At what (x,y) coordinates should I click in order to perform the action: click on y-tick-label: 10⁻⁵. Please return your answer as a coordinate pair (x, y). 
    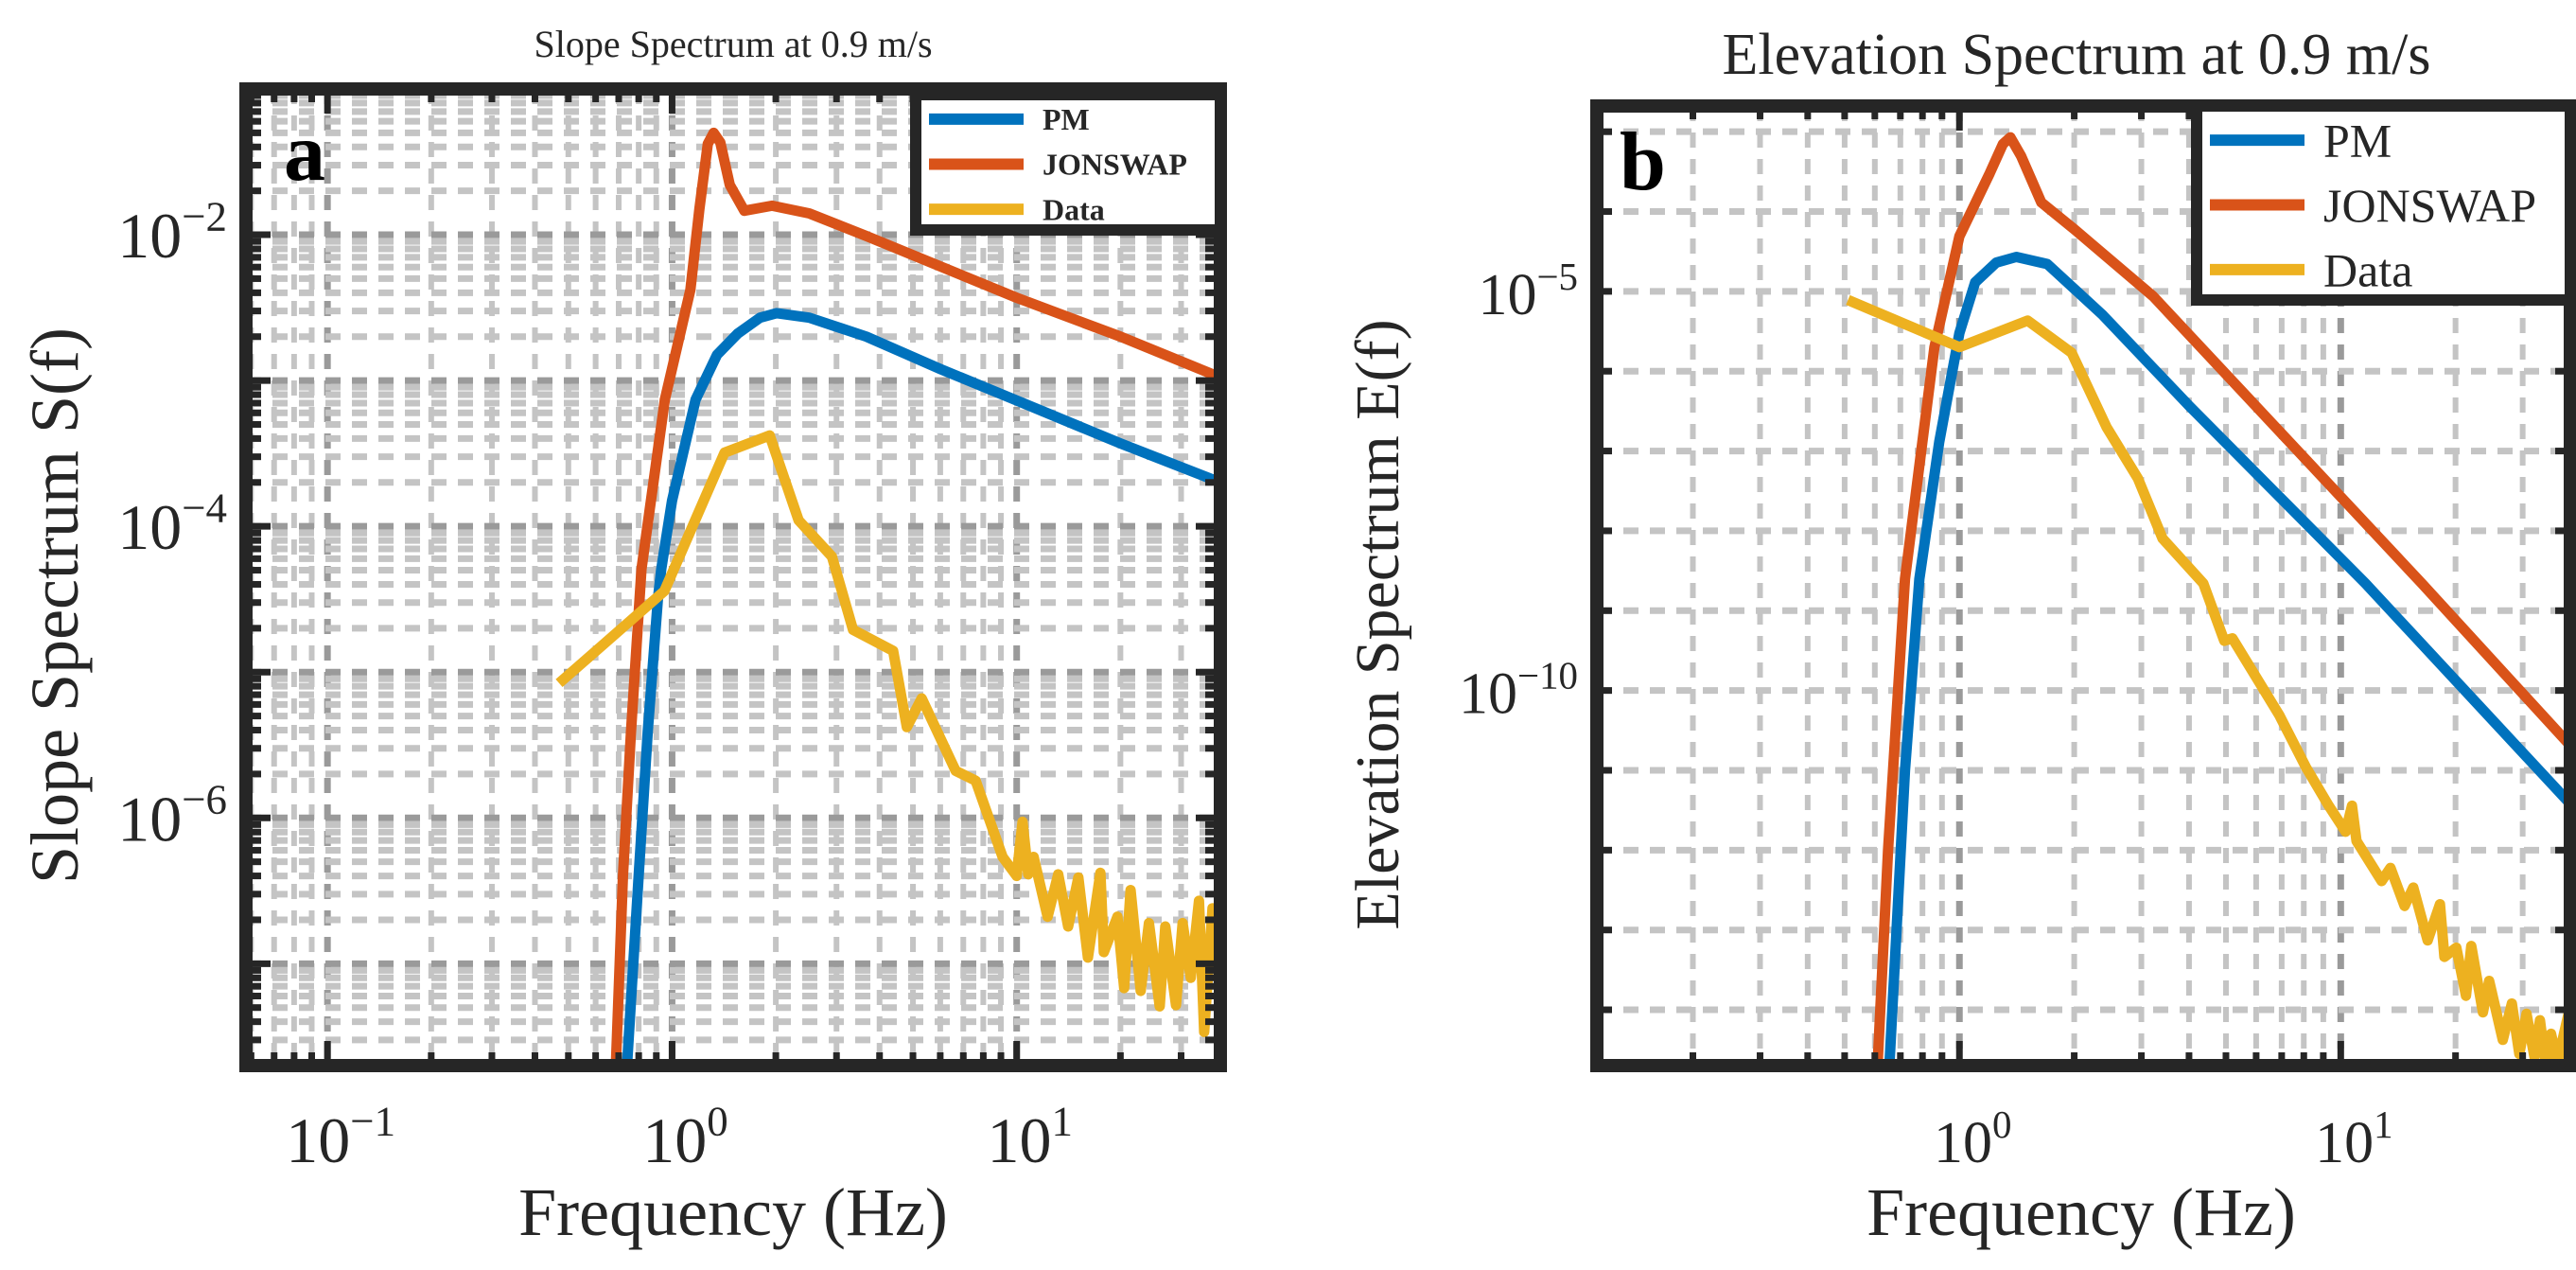
    Looking at the image, I should click on (1528, 291).